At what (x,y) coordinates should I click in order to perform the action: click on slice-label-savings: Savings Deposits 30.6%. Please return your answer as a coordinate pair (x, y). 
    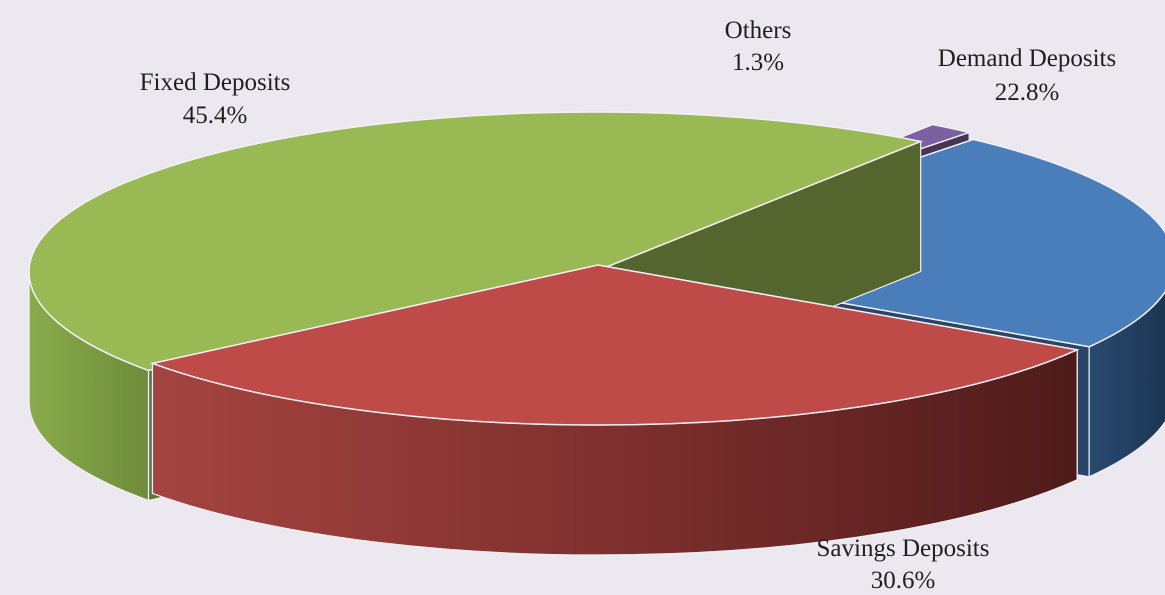
    Looking at the image, I should click on (903, 564).